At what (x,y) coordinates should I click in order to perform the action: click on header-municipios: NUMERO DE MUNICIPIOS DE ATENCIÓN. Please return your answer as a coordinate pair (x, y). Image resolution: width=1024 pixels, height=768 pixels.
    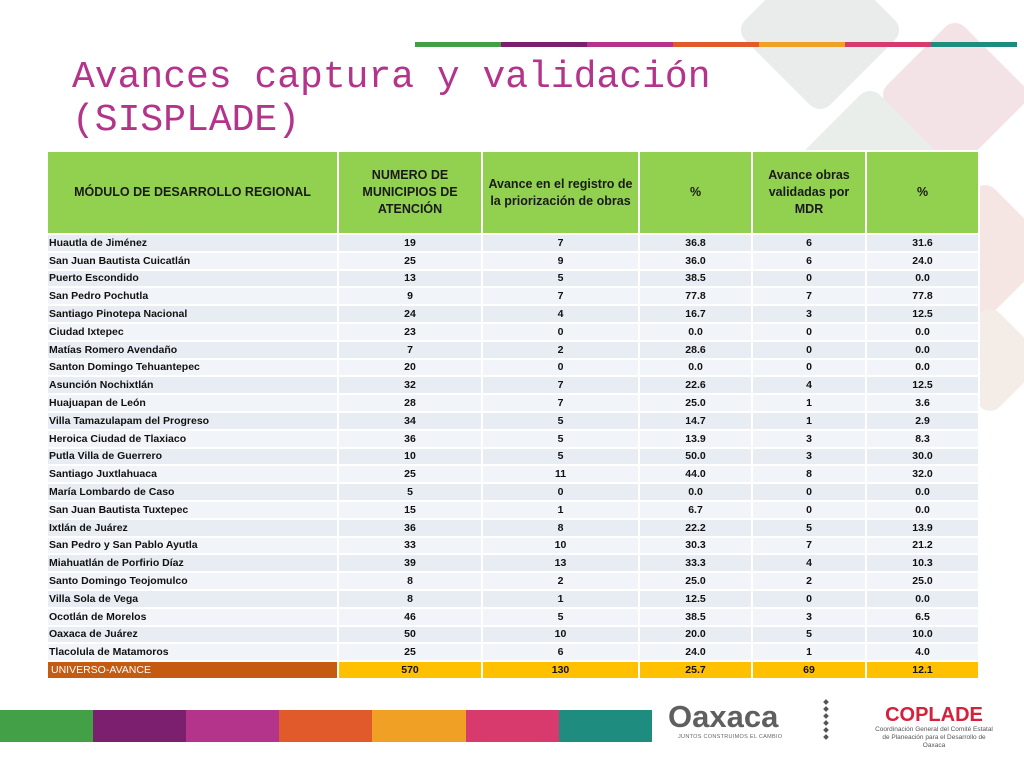
    Looking at the image, I should click on (410, 192).